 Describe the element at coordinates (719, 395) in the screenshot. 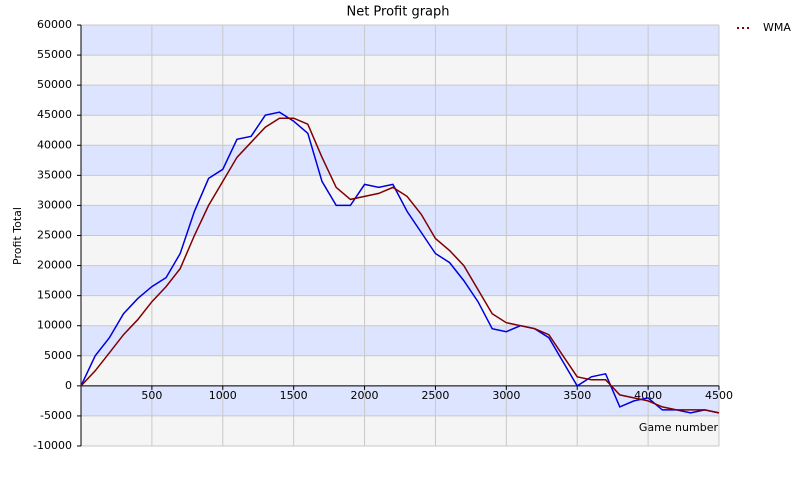

I see `x-tick-label: 4500` at that location.